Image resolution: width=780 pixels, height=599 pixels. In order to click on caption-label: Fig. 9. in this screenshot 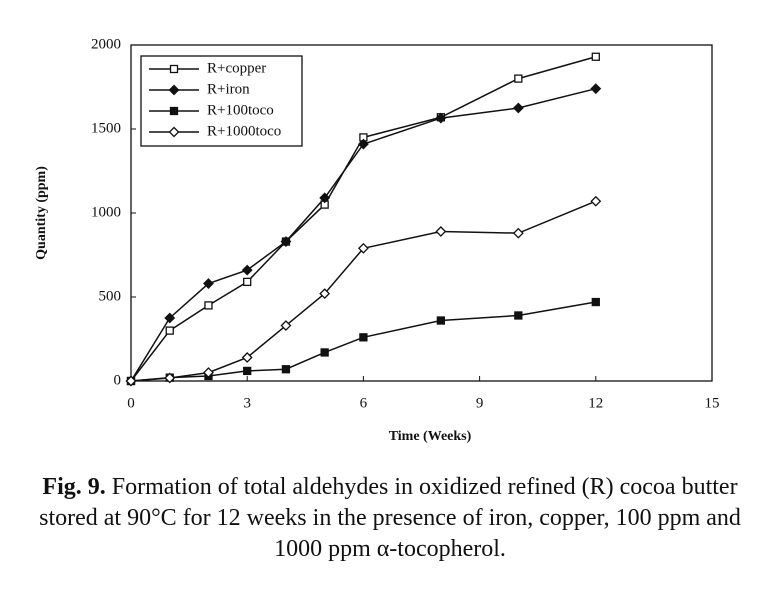, I will do `click(74, 487)`.